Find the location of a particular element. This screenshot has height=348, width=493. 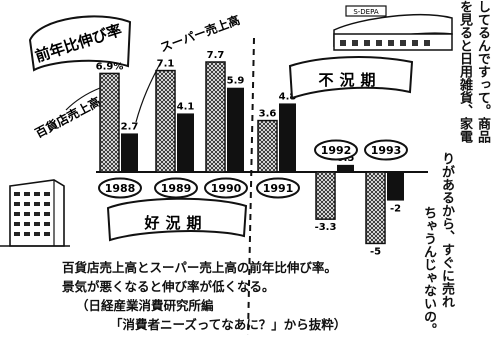

tick-label-1992: 1992 is located at coordinates (336, 150).